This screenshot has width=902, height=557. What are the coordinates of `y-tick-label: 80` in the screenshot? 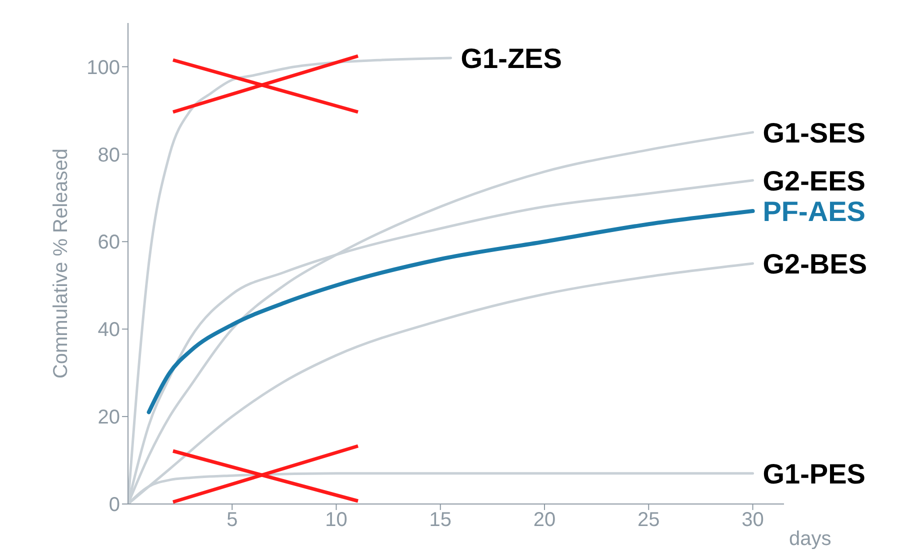 It's located at (109, 155).